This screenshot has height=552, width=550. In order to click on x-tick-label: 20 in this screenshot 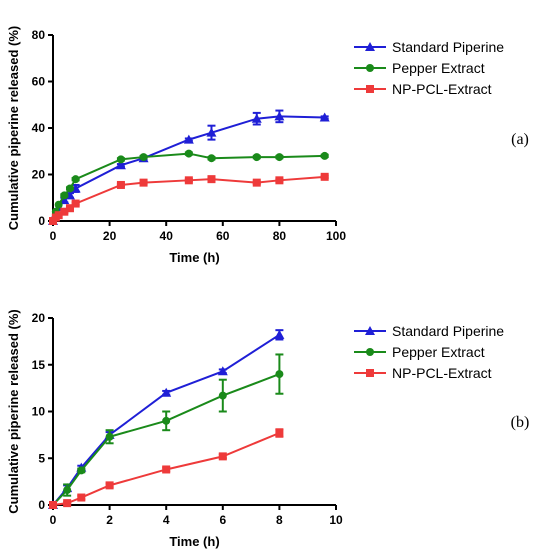, I will do `click(110, 236)`.